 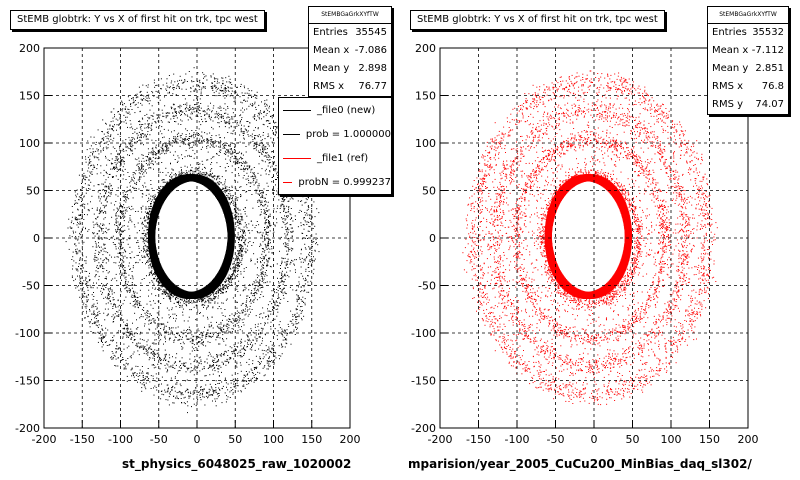 What do you see at coordinates (335, 134) in the screenshot?
I see `legend-item: prob = 1.000000` at bounding box center [335, 134].